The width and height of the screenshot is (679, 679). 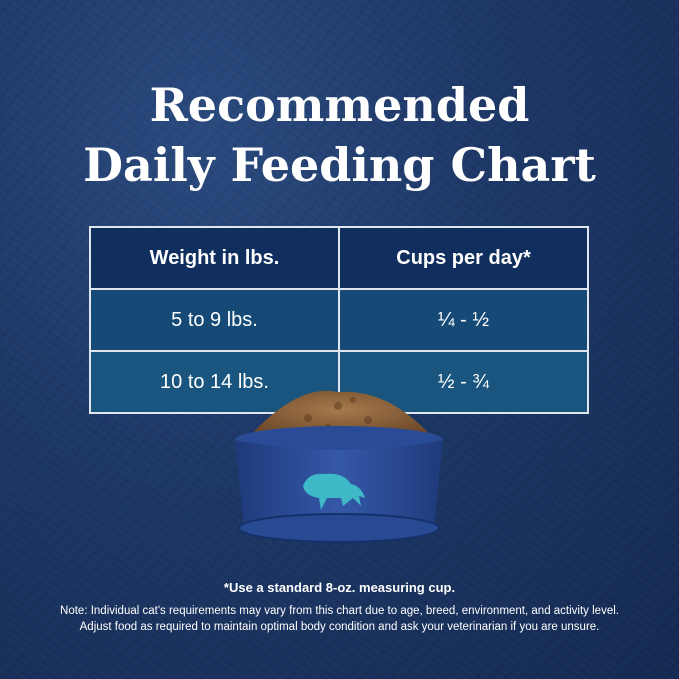 What do you see at coordinates (463, 320) in the screenshot?
I see `cell-cups: ¼ - ½` at bounding box center [463, 320].